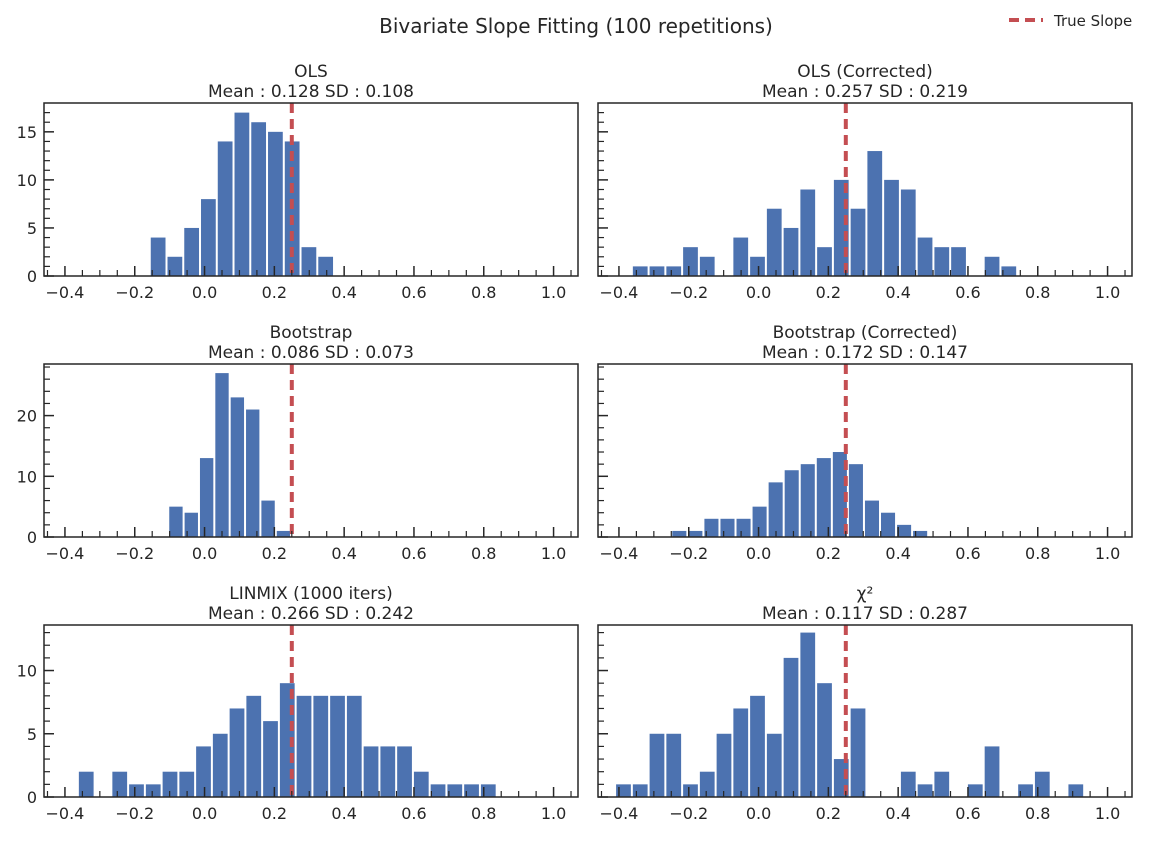 This screenshot has height=864, width=1152. I want to click on y-tick-label: 10, so click(27, 180).